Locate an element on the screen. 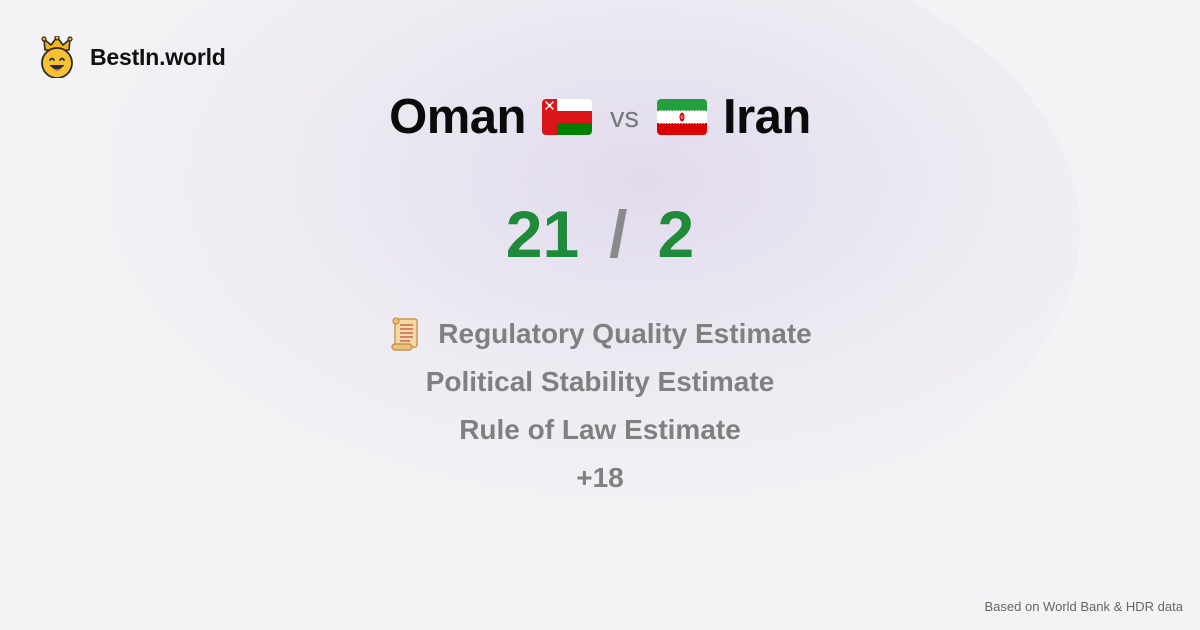 The height and width of the screenshot is (630, 1200). criteria-more-count: +18 is located at coordinates (600, 477).